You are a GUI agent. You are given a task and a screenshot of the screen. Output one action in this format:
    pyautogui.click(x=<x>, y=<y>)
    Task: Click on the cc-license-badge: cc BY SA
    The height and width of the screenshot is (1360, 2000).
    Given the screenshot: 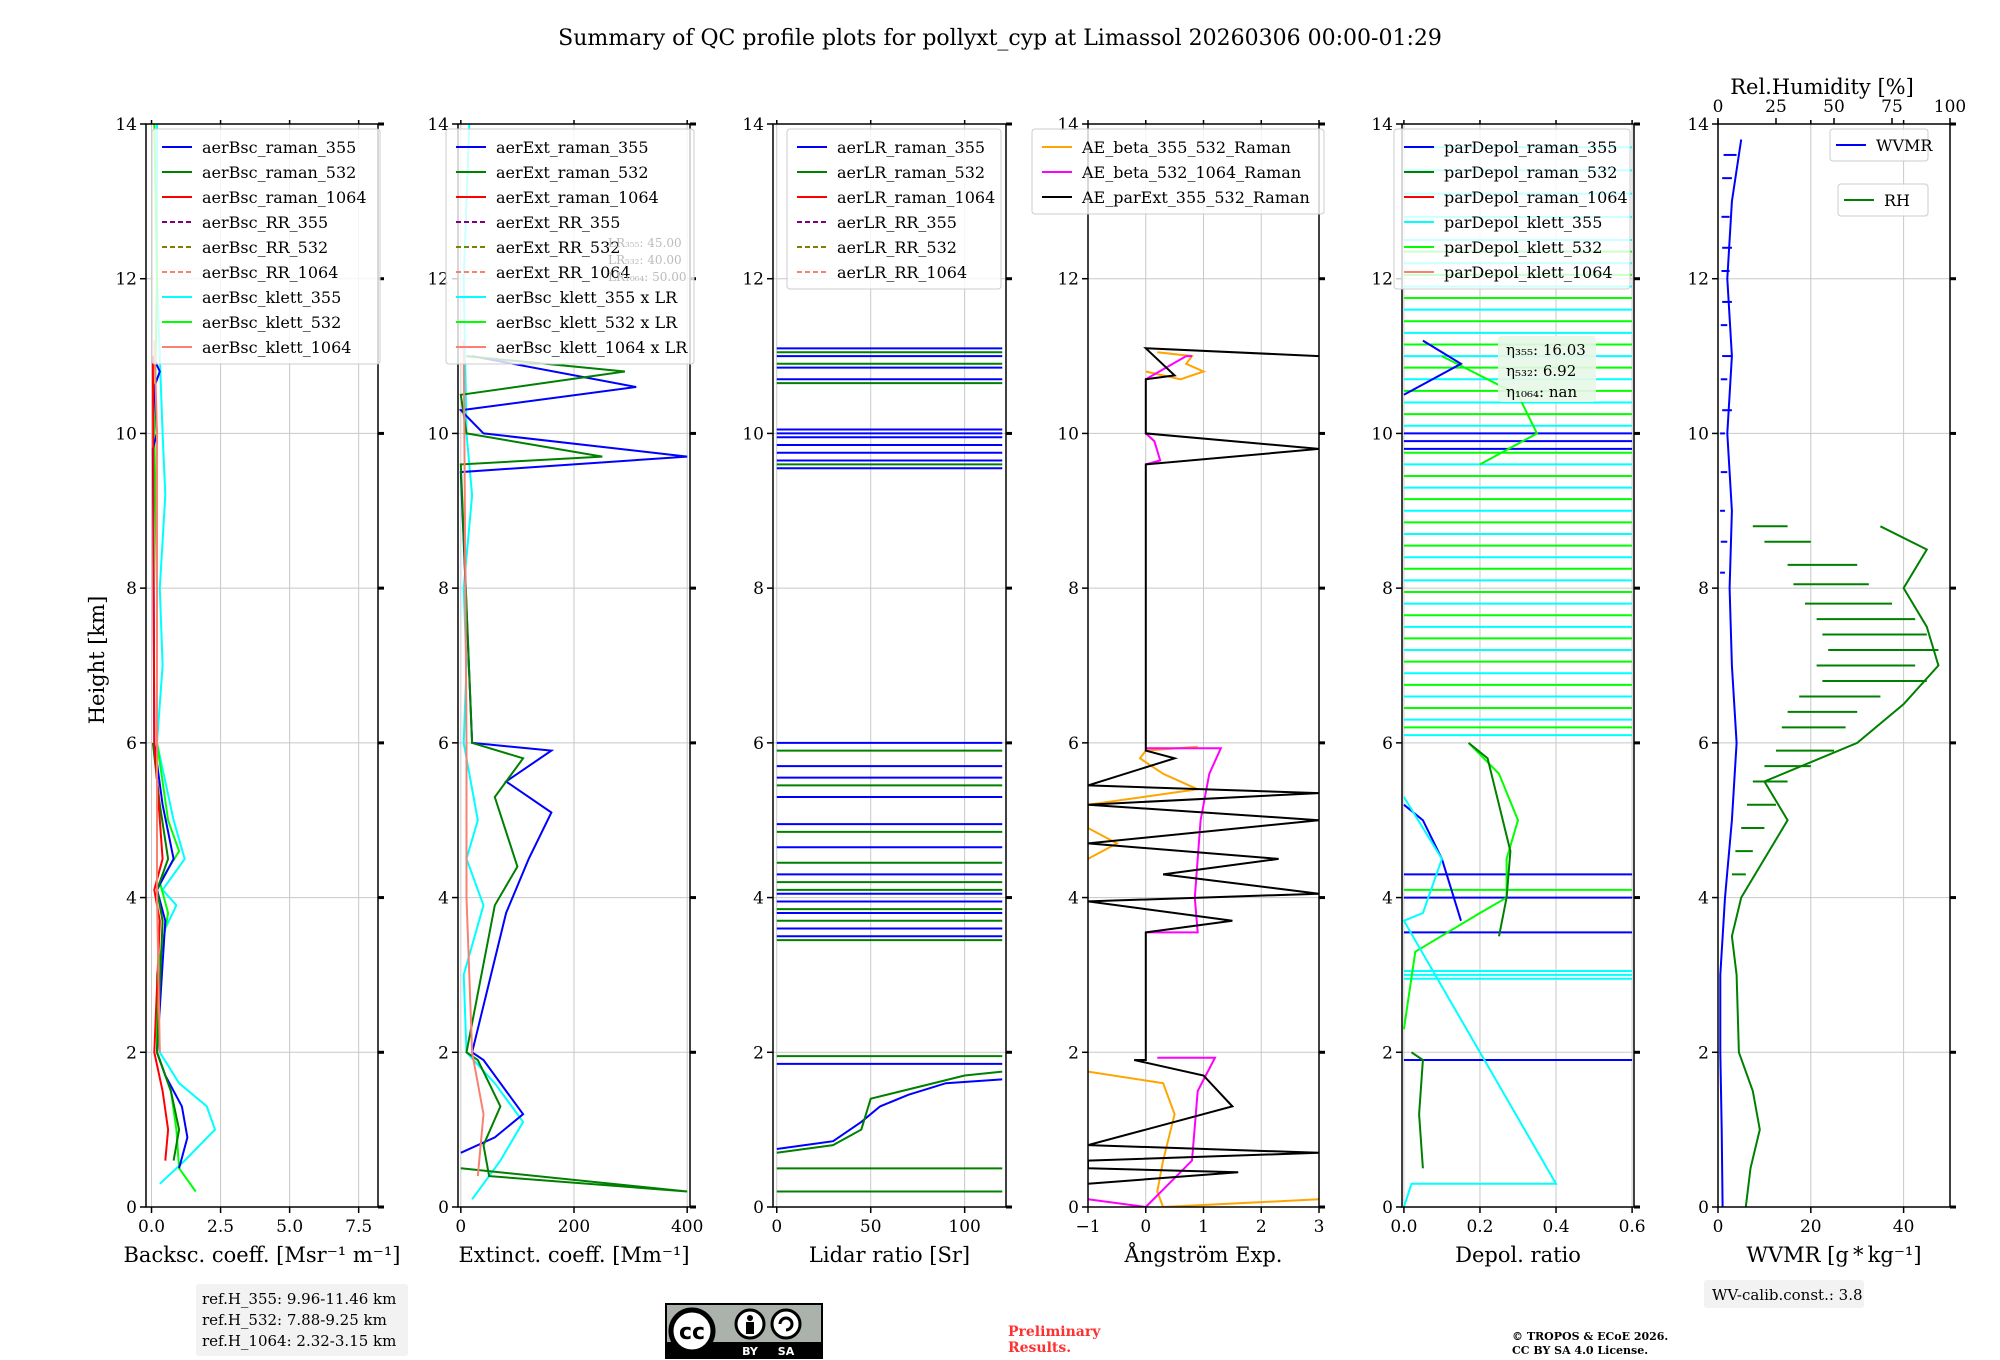 What is the action you would take?
    pyautogui.click(x=744, y=1331)
    